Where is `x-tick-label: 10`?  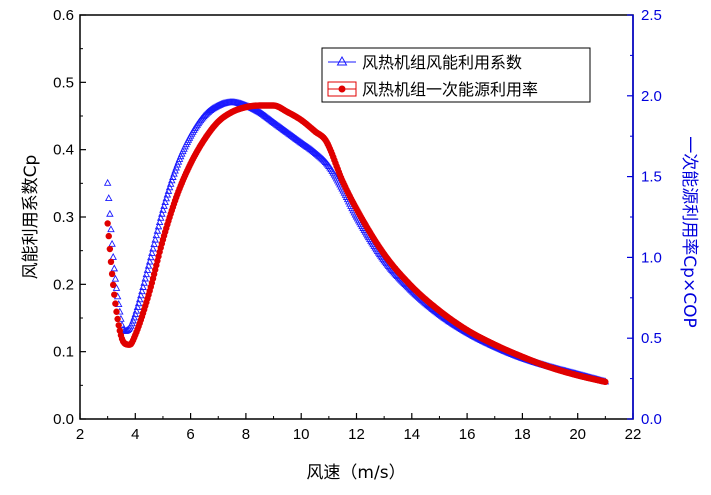
x-tick-label: 10 is located at coordinates (301, 434).